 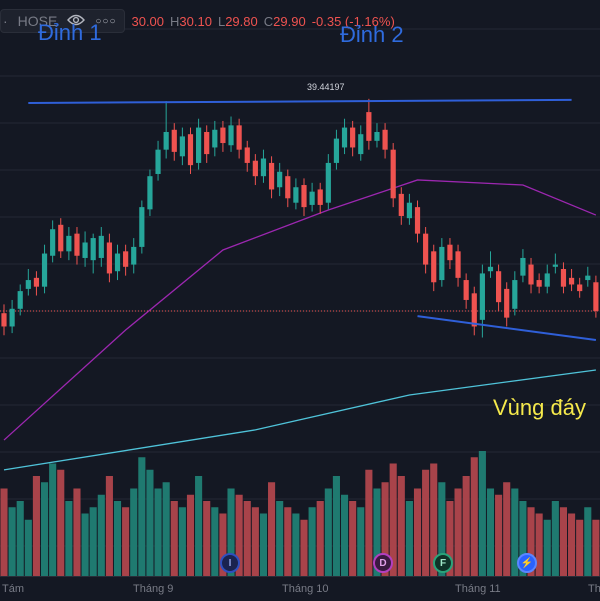 What do you see at coordinates (300, 101) in the screenshot?
I see `resistance-trendline` at bounding box center [300, 101].